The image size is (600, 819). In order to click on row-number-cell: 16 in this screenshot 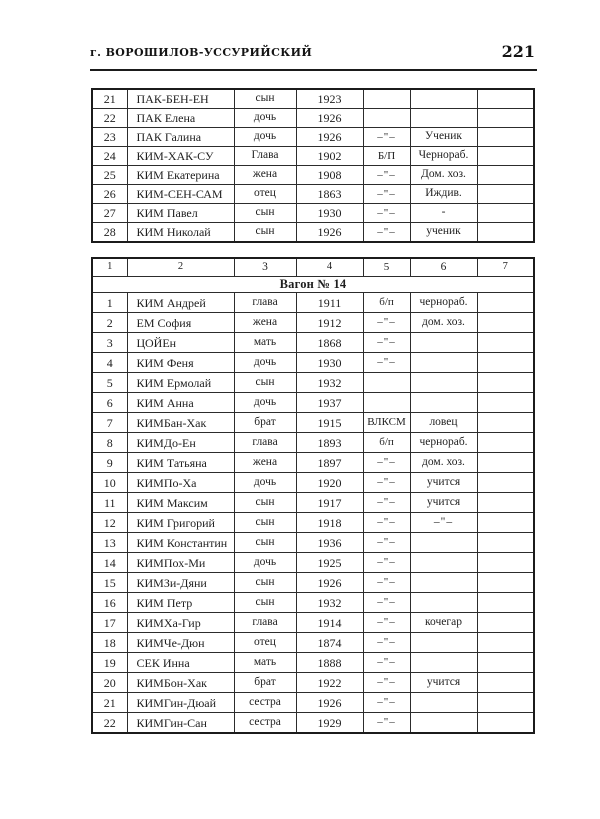, I will do `click(109, 602)`.